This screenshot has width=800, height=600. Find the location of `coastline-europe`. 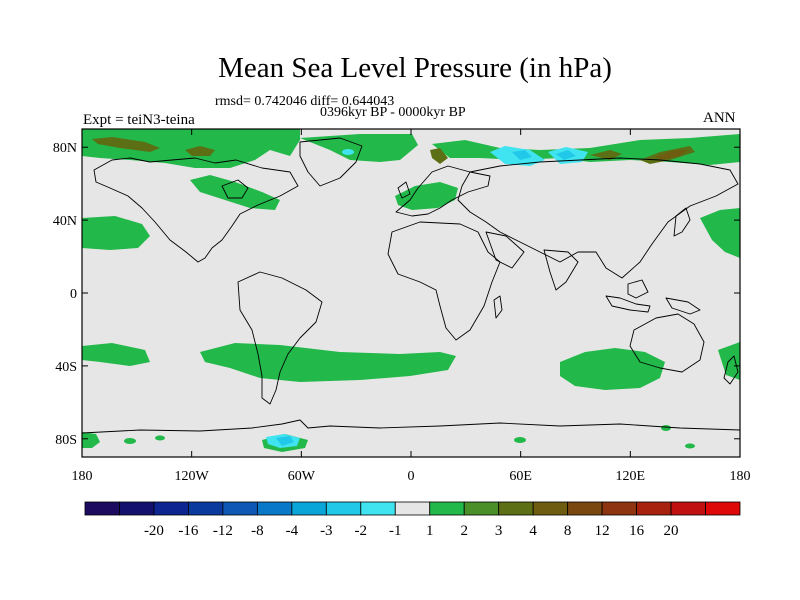

coastline-europe is located at coordinates (443, 191).